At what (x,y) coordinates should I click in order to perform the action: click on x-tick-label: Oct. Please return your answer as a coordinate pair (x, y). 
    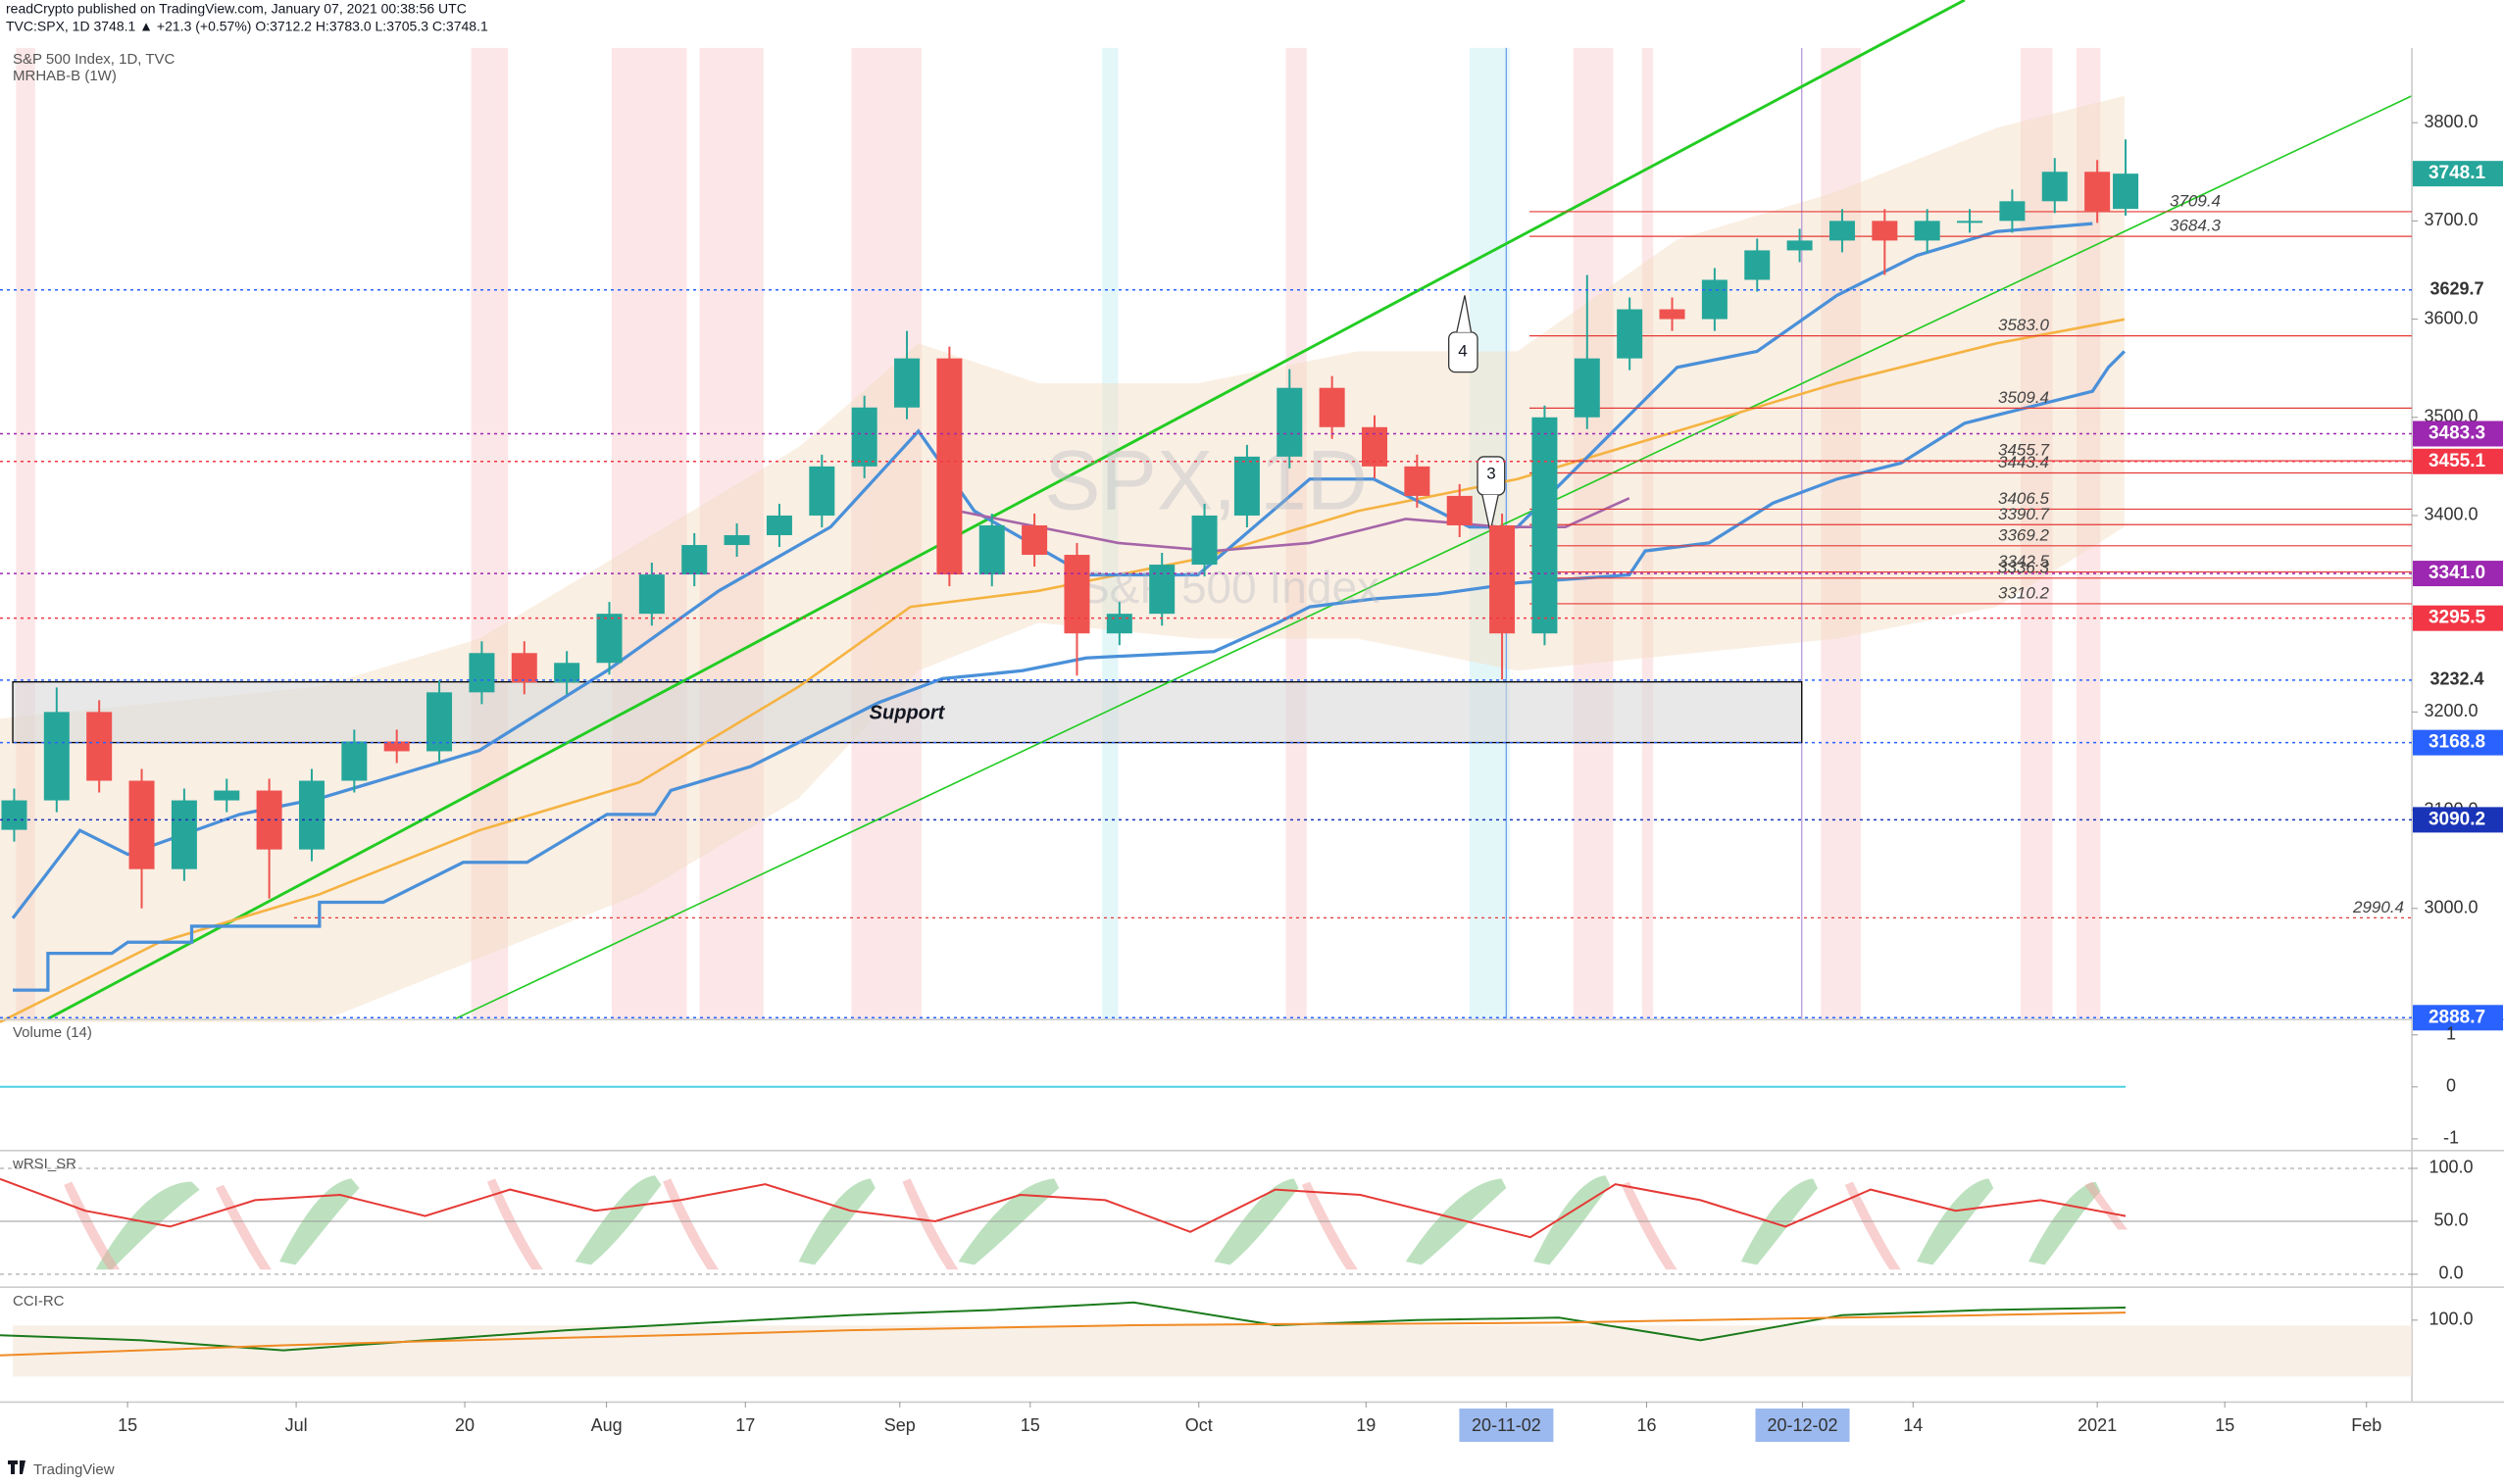
    Looking at the image, I should click on (1199, 1425).